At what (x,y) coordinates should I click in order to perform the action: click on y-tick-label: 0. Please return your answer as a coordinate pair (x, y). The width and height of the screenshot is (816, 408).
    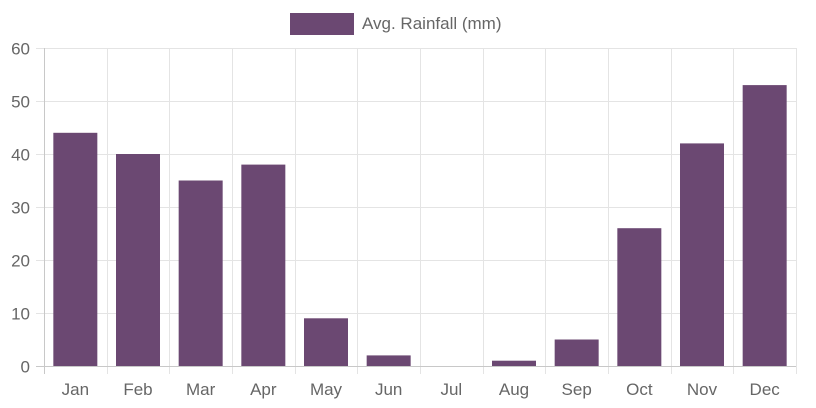
    Looking at the image, I should click on (25, 367).